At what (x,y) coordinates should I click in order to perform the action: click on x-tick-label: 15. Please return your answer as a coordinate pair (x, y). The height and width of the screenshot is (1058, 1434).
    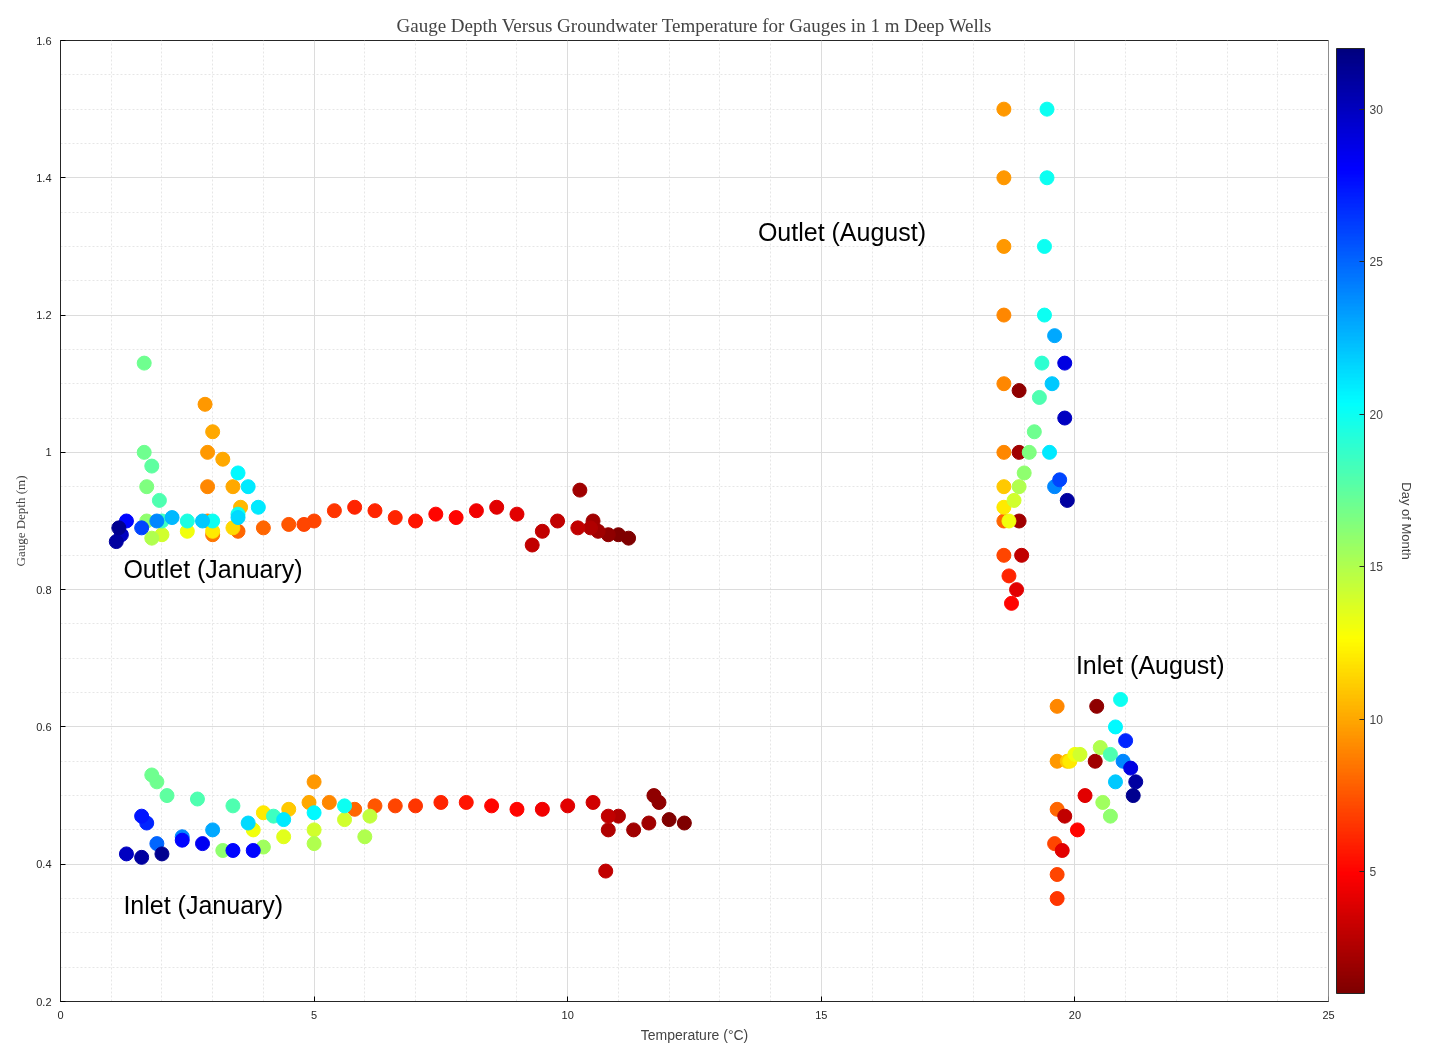
    Looking at the image, I should click on (821, 1014).